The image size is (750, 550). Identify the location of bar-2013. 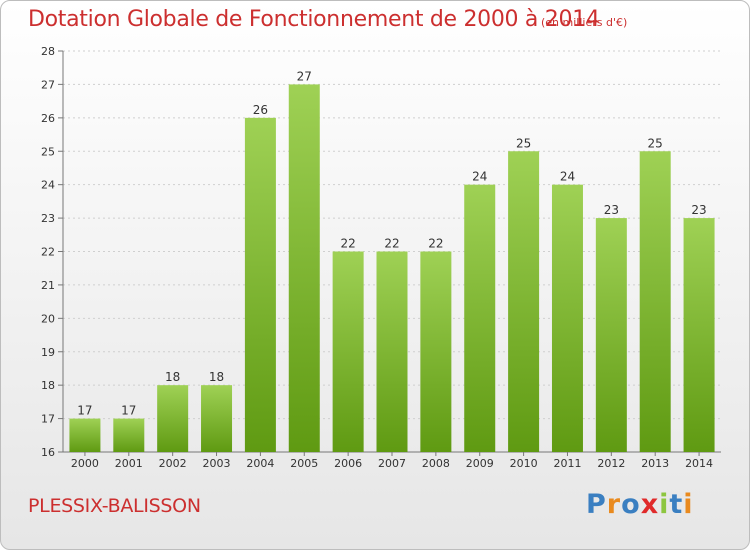
(655, 301).